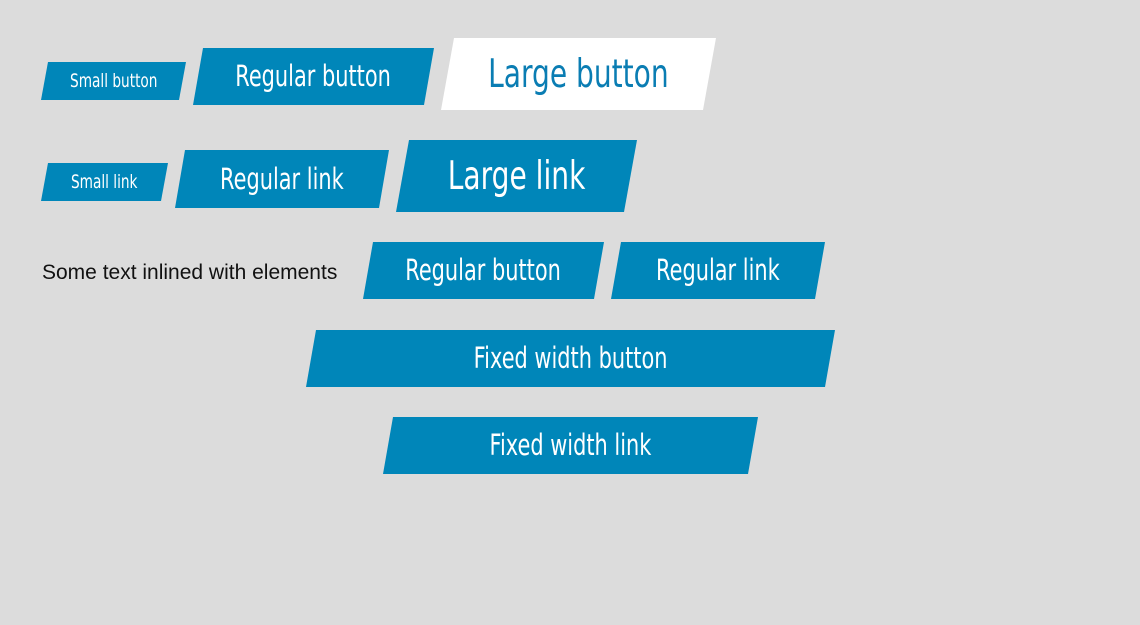 This screenshot has height=625, width=1140. I want to click on inline-regular-link-label: Regular link, so click(718, 270).